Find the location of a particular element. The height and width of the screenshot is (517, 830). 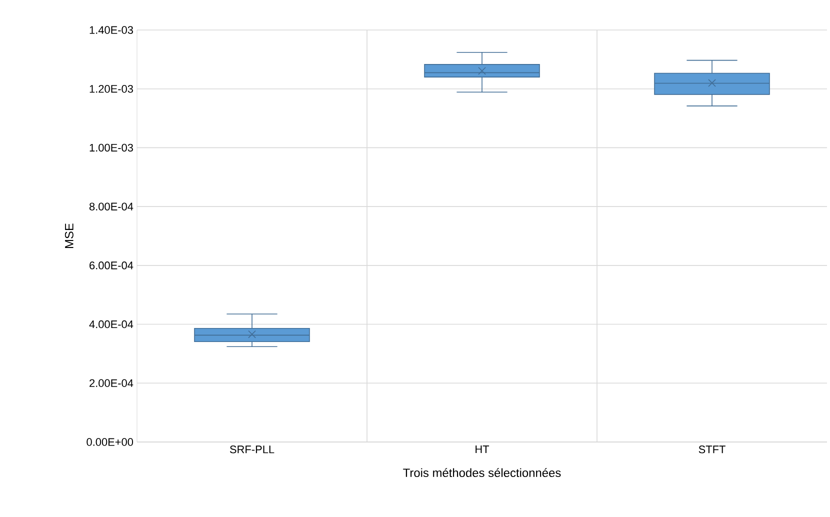

x-axis-title: Trois méthodes sélectionnées is located at coordinates (482, 473).